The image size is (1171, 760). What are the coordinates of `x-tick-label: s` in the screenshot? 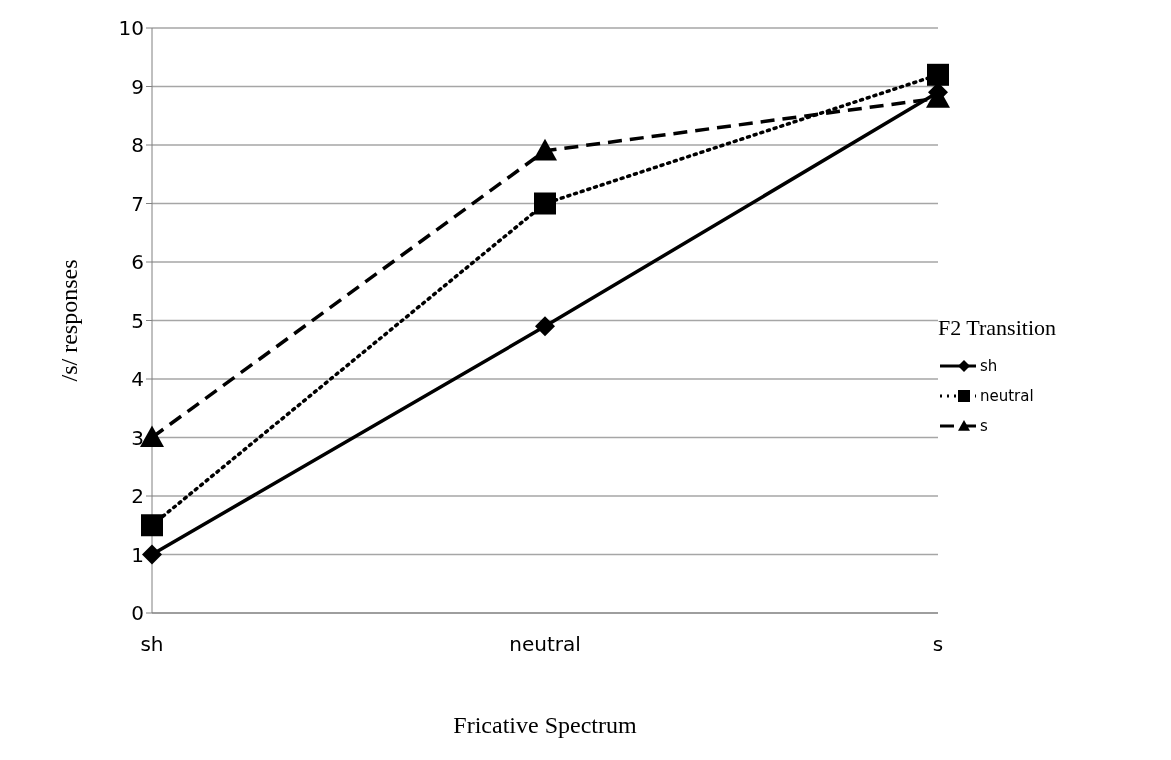 It's located at (938, 644).